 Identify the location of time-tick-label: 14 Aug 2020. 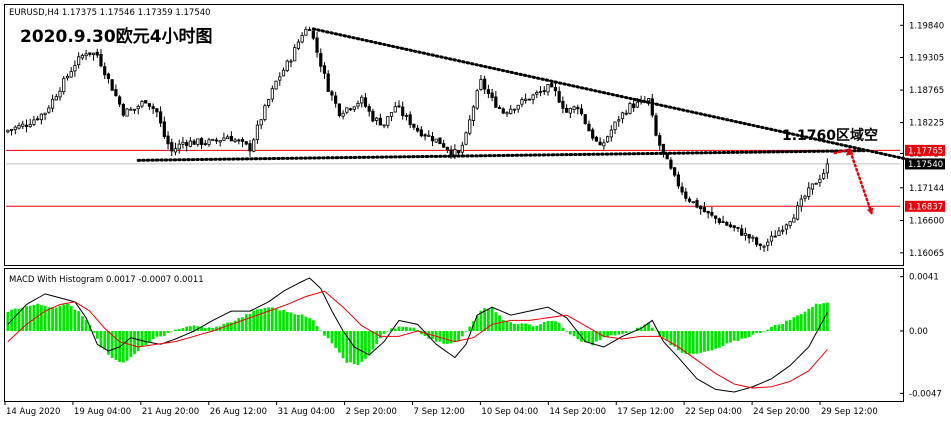
(33, 412).